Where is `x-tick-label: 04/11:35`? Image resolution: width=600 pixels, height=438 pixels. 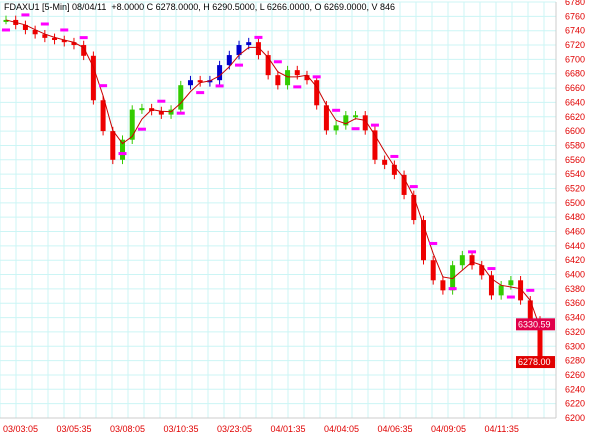
x-tick-label: 04/11:35 is located at coordinates (502, 429).